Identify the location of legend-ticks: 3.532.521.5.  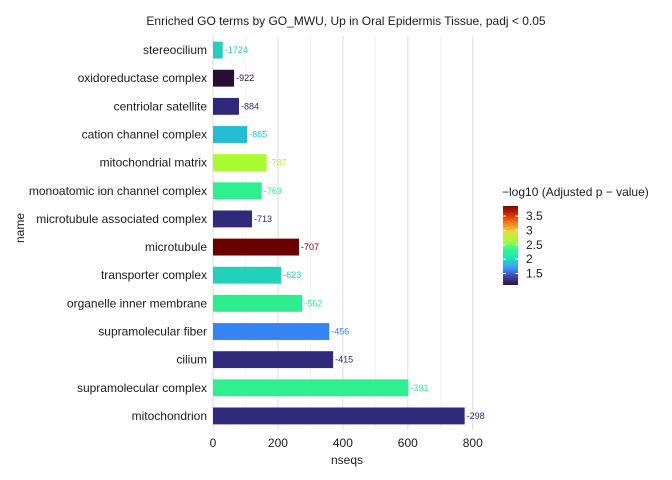
(523, 245).